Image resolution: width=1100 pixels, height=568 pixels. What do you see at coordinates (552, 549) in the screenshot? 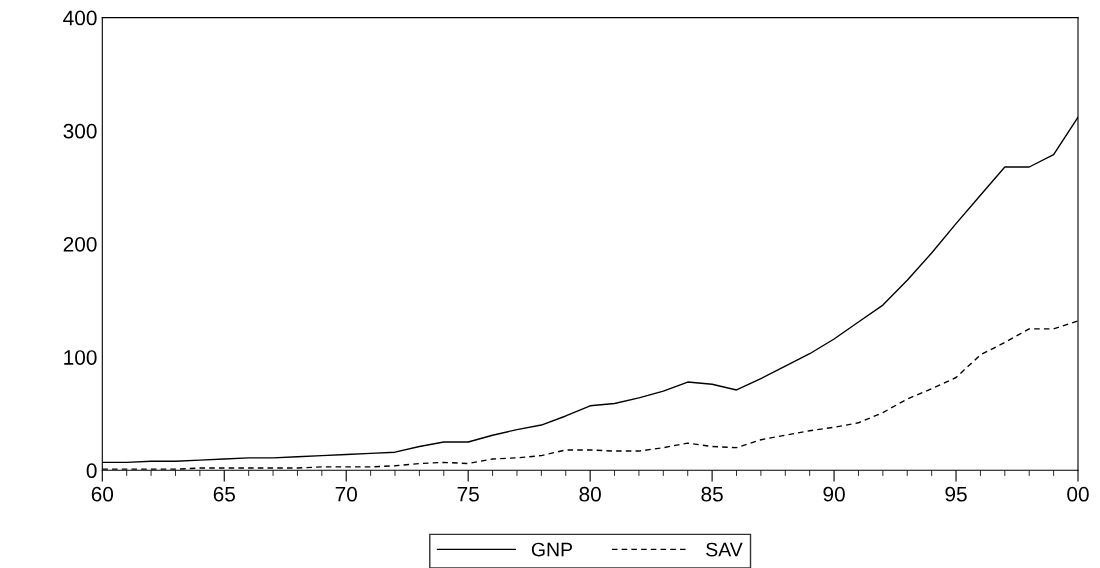
I see `legend-label: GNP` at bounding box center [552, 549].